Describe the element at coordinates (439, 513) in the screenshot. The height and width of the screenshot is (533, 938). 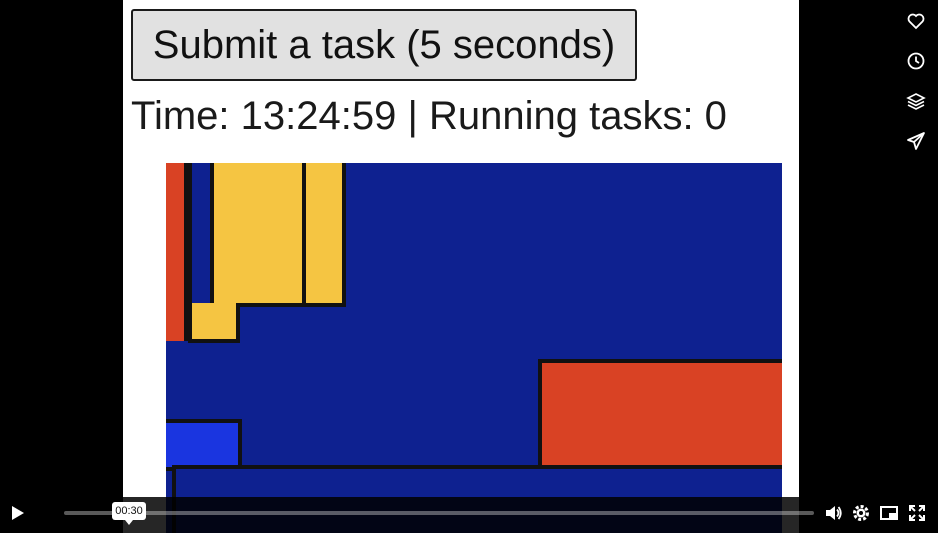
I see `progress-bar: 00:30` at that location.